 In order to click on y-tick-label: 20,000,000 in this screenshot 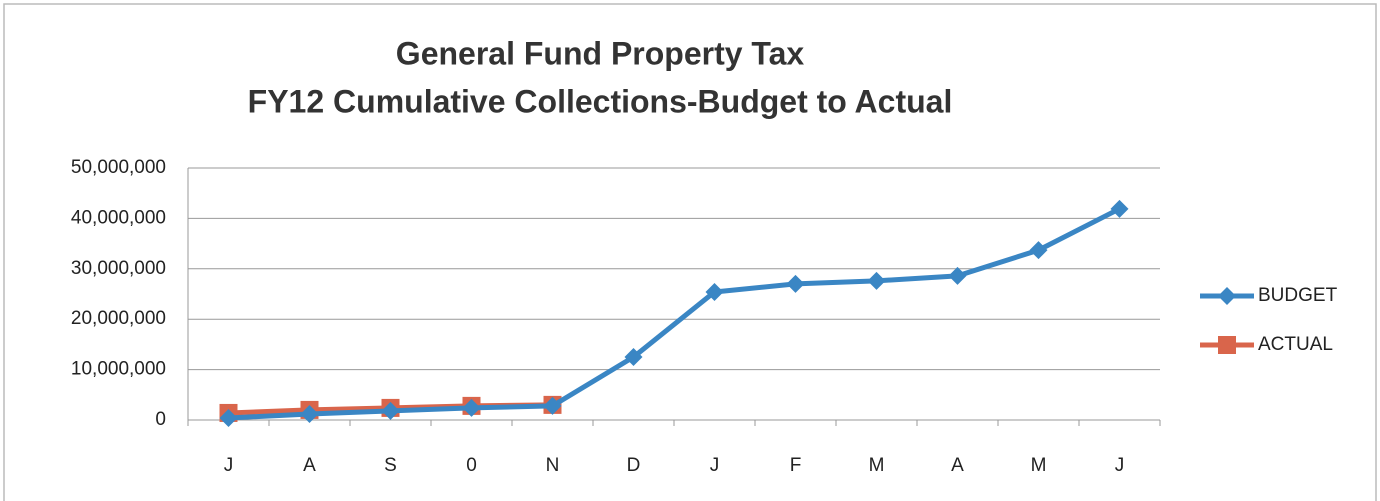, I will do `click(118, 318)`.